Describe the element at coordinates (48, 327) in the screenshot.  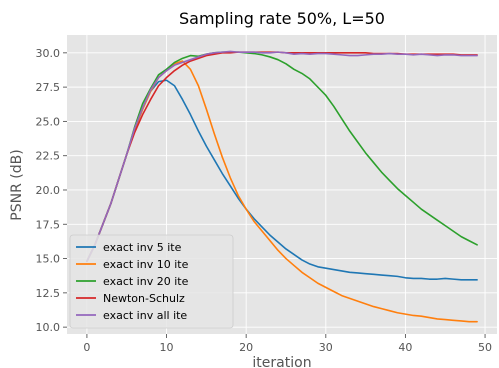
I see `y-tick-label: 10.0` at that location.